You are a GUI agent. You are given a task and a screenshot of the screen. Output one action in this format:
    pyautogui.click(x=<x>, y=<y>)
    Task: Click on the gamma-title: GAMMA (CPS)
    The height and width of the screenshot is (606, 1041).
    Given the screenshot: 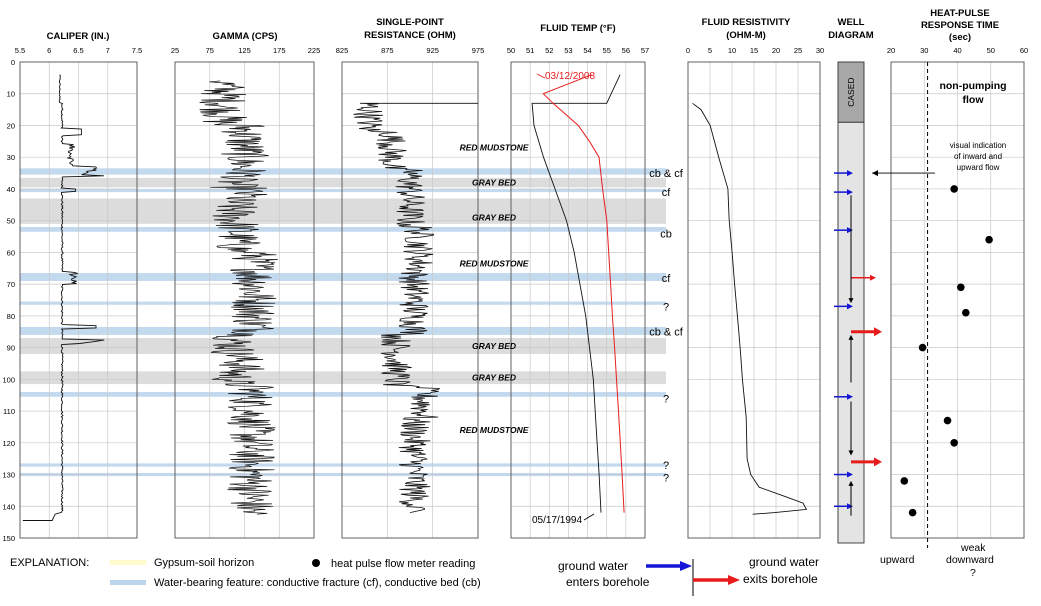 What is the action you would take?
    pyautogui.click(x=244, y=36)
    